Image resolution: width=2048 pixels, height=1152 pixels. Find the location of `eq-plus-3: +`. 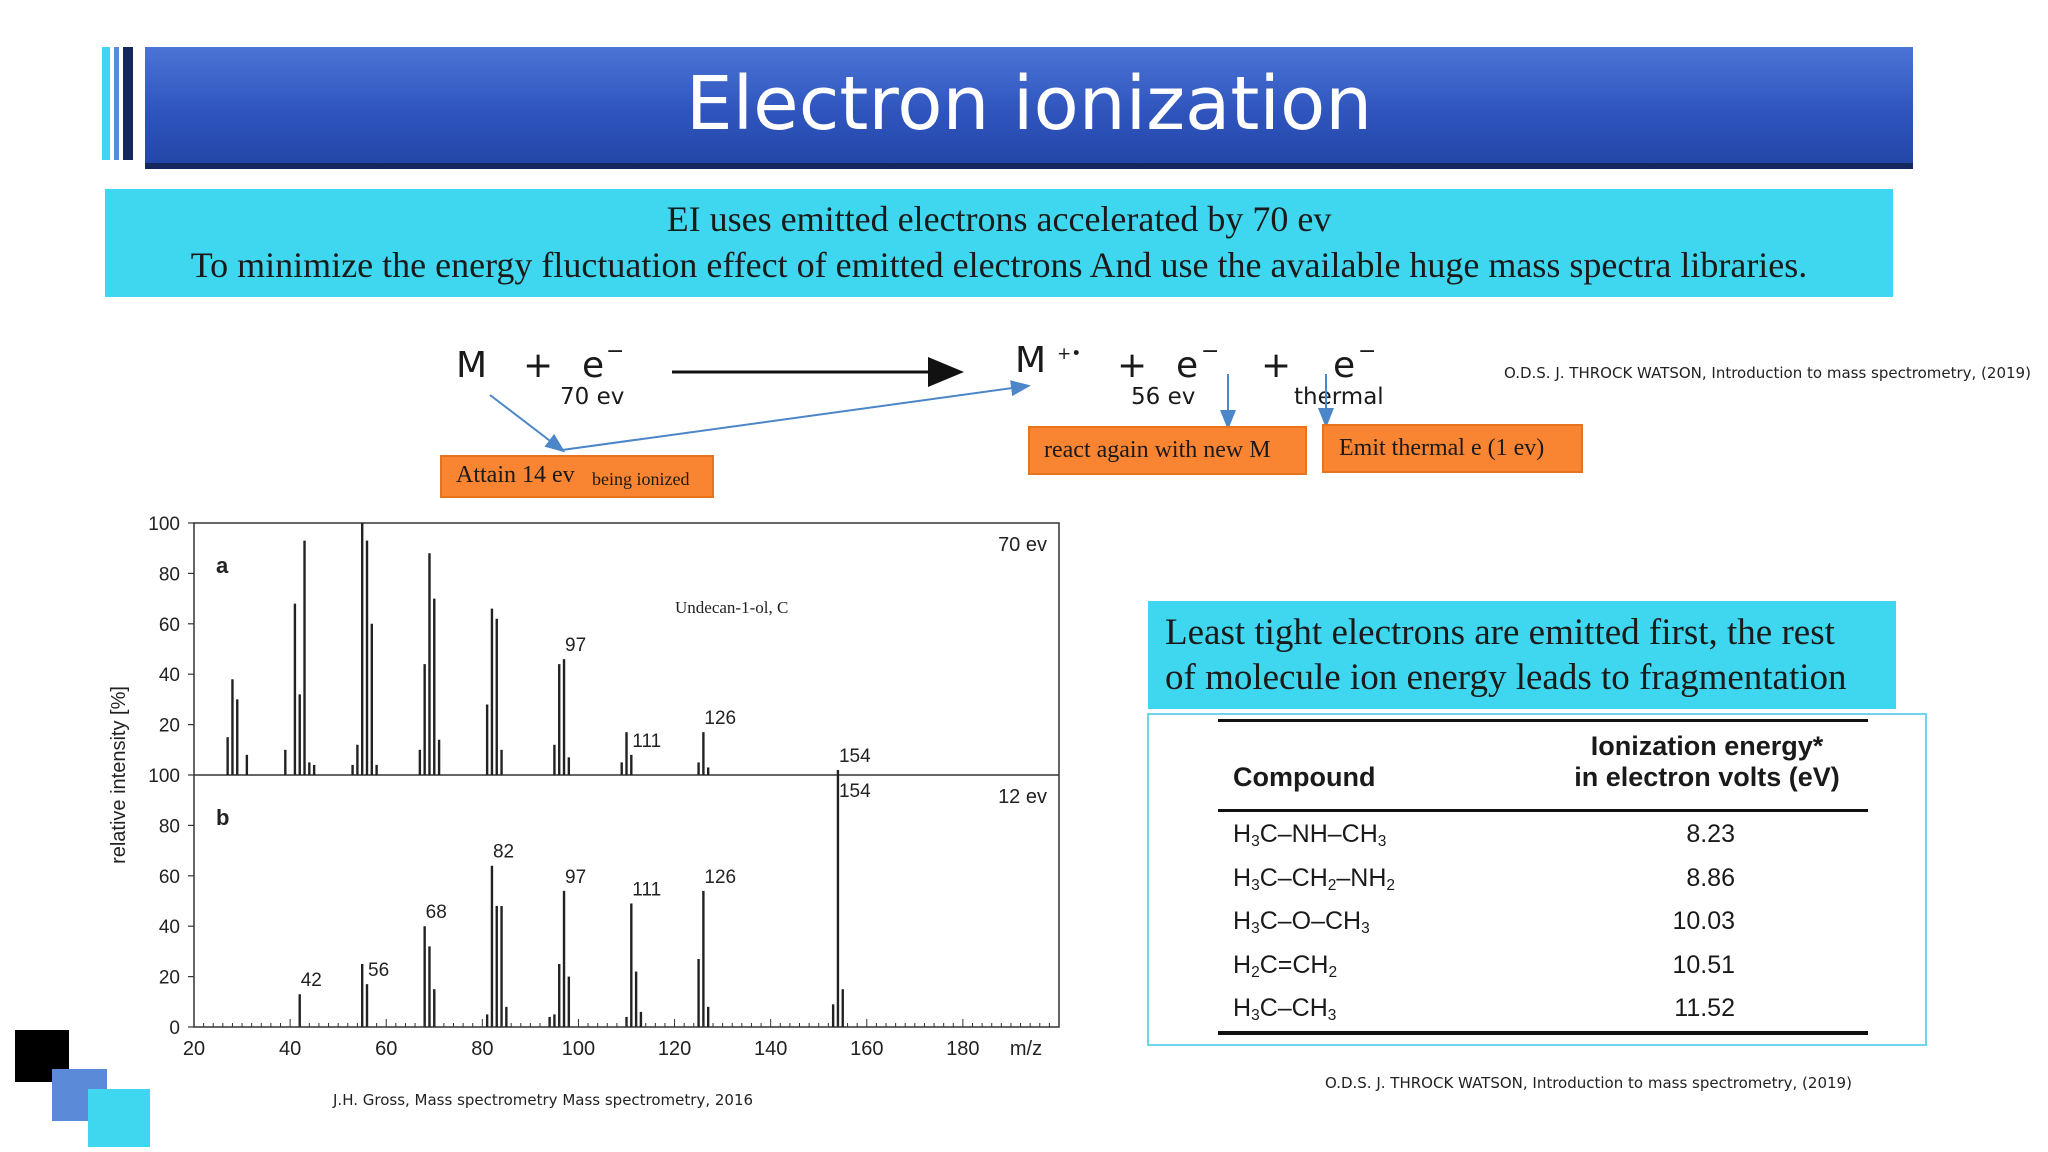

eq-plus-3: + is located at coordinates (1276, 365).